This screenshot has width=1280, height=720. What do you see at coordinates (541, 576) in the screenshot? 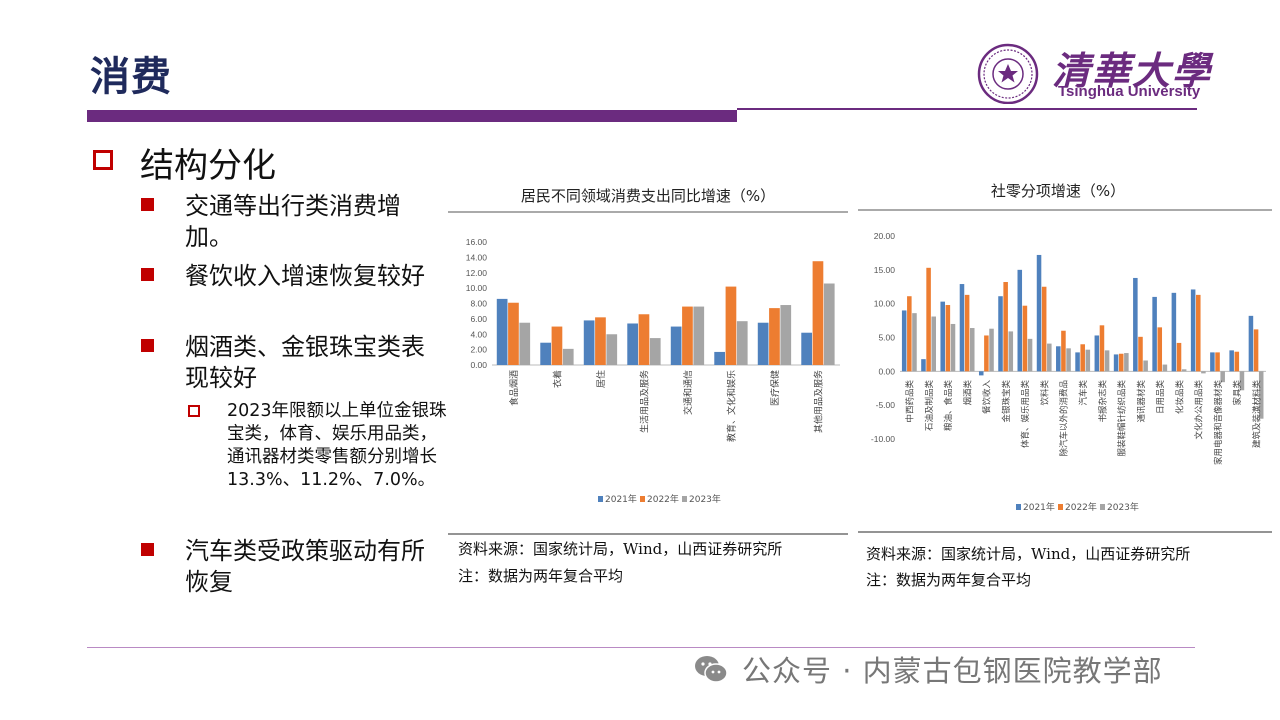
I see `chart1-note: 注：数据为两年复合平均` at bounding box center [541, 576].